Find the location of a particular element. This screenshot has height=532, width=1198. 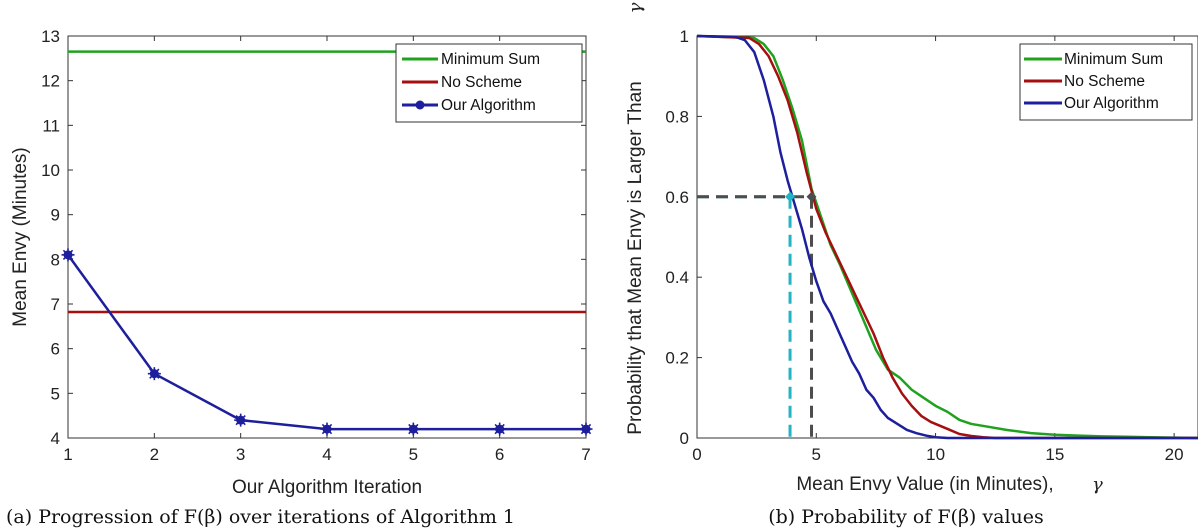

right-reference-markers is located at coordinates (755, 316).